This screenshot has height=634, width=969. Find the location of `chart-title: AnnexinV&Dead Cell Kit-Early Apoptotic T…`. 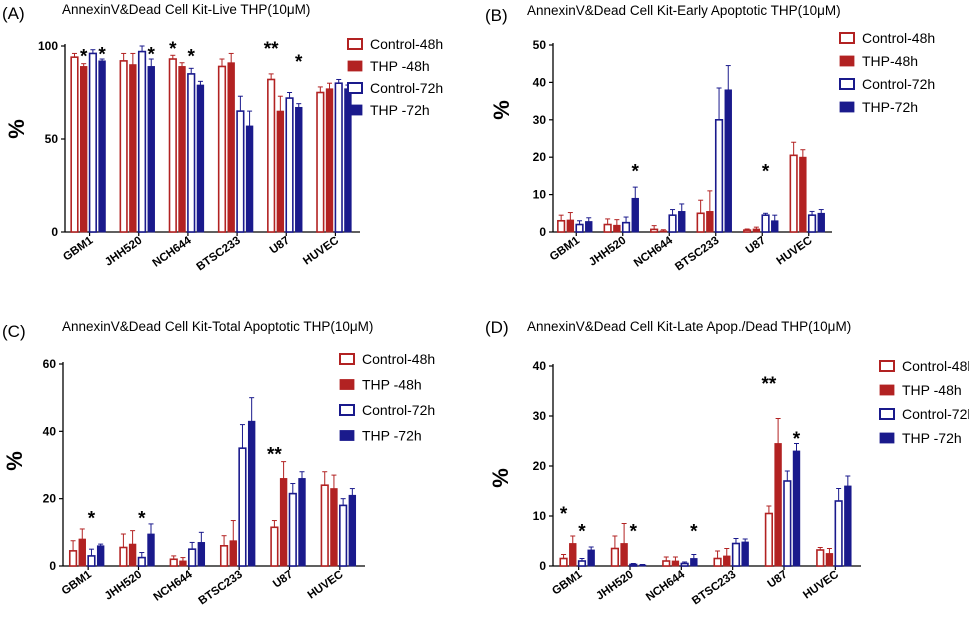

chart-title: AnnexinV&Dead Cell Kit-Early Apoptotic T… is located at coordinates (684, 10).